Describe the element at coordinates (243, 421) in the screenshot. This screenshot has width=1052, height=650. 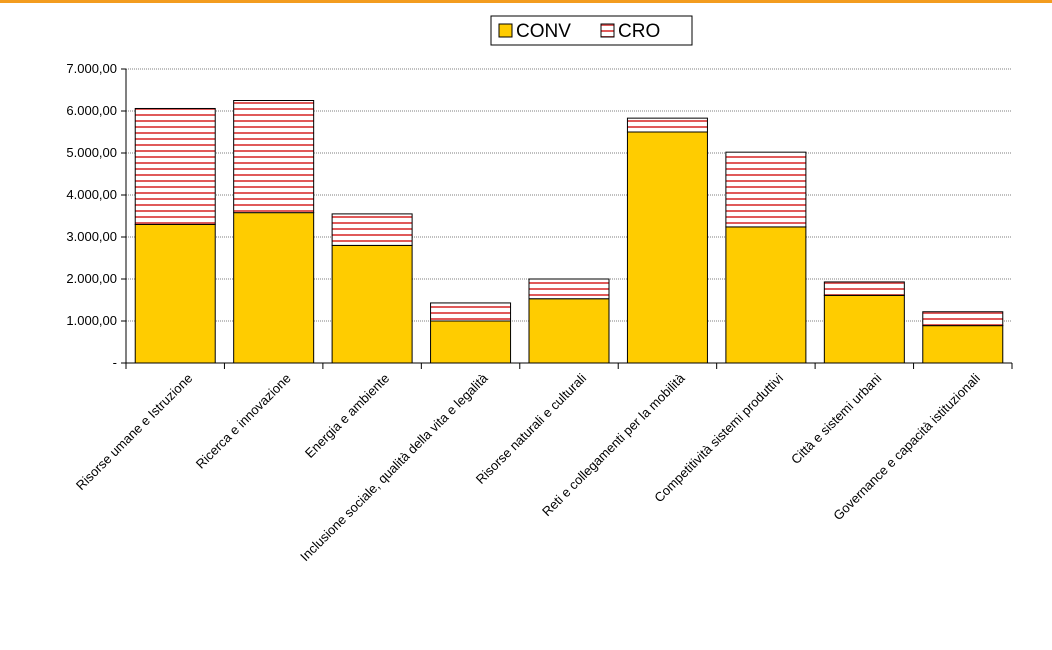
I see `x-category-label: Ricerca e innovazione` at that location.